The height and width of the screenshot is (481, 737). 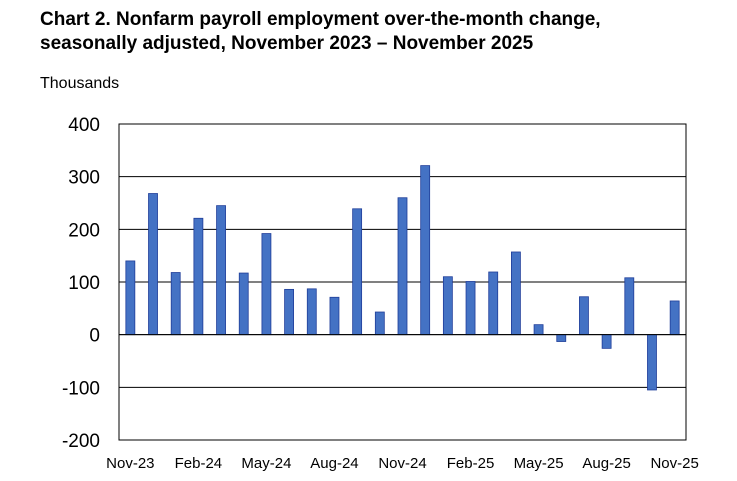 I want to click on x-tick-label: Feb-25, so click(x=471, y=463).